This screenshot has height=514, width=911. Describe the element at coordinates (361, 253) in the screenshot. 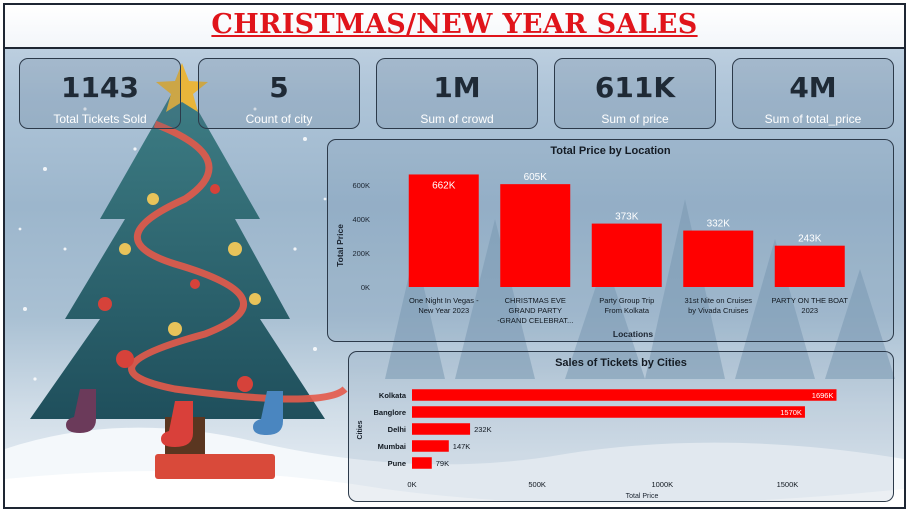

I see `y-tick-label: 200K` at that location.